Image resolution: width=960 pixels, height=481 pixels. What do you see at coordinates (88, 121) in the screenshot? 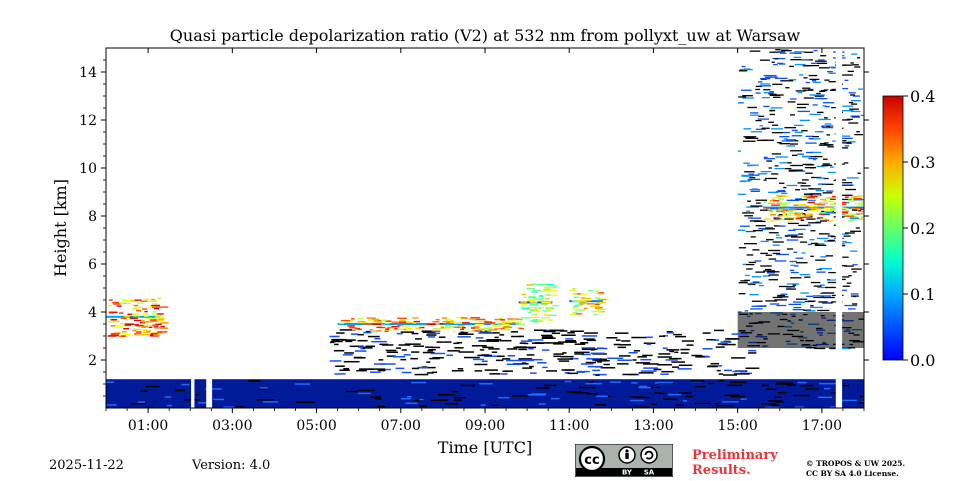
I see `y-tick-label: 12` at bounding box center [88, 121].